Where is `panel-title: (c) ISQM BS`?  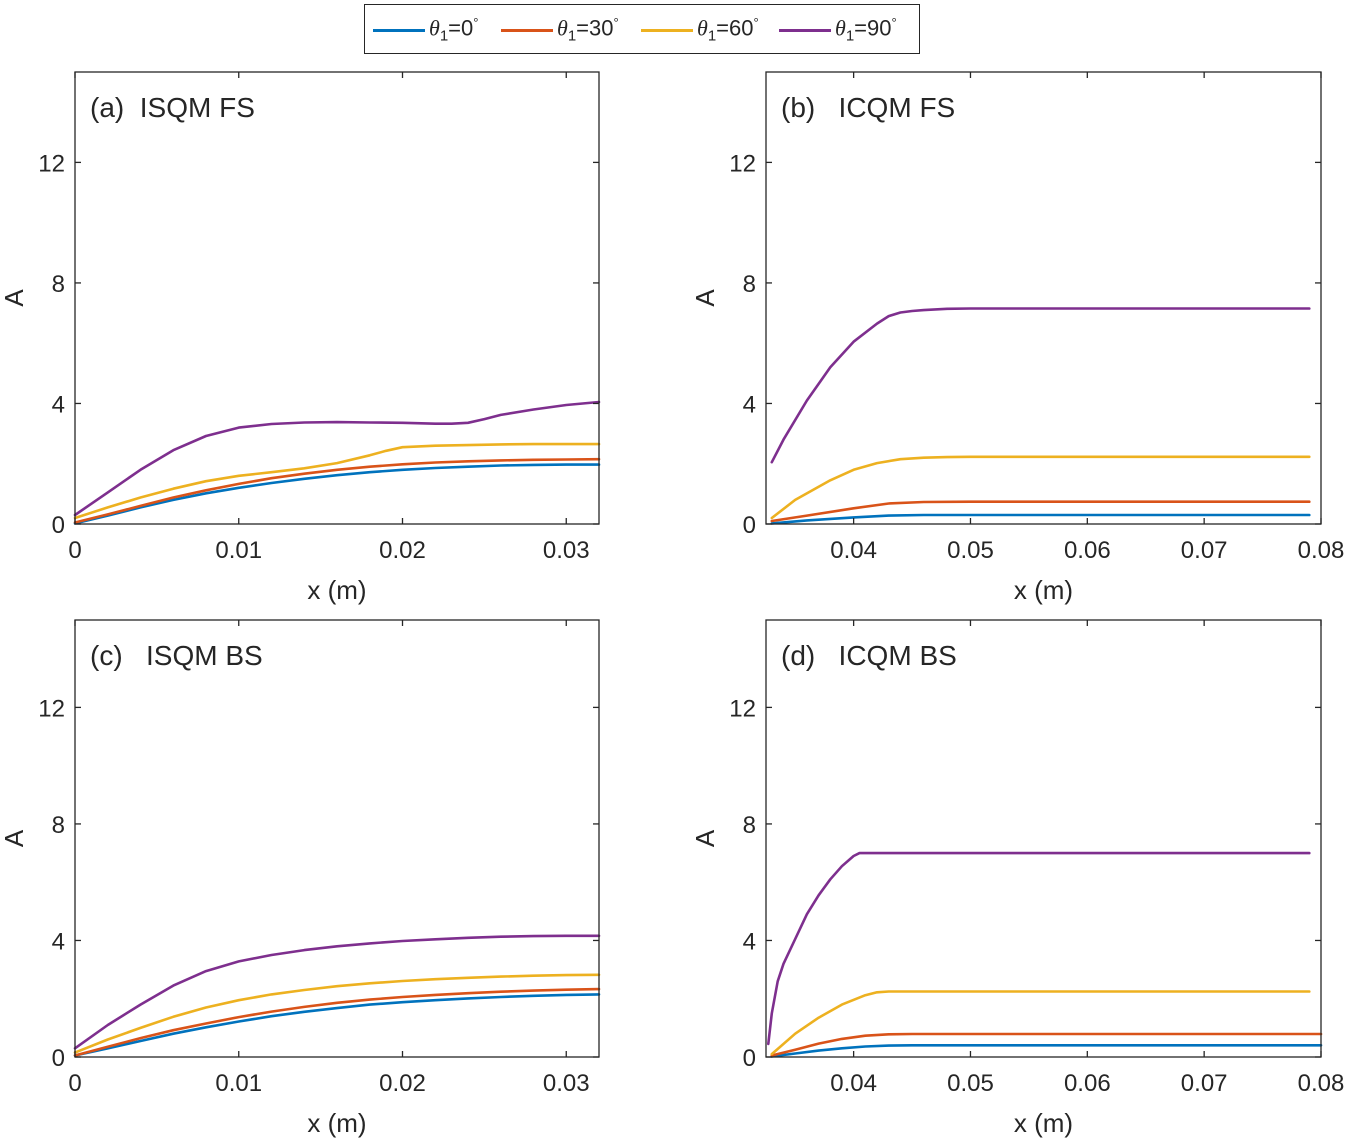 panel-title: (c) ISQM BS is located at coordinates (176, 655).